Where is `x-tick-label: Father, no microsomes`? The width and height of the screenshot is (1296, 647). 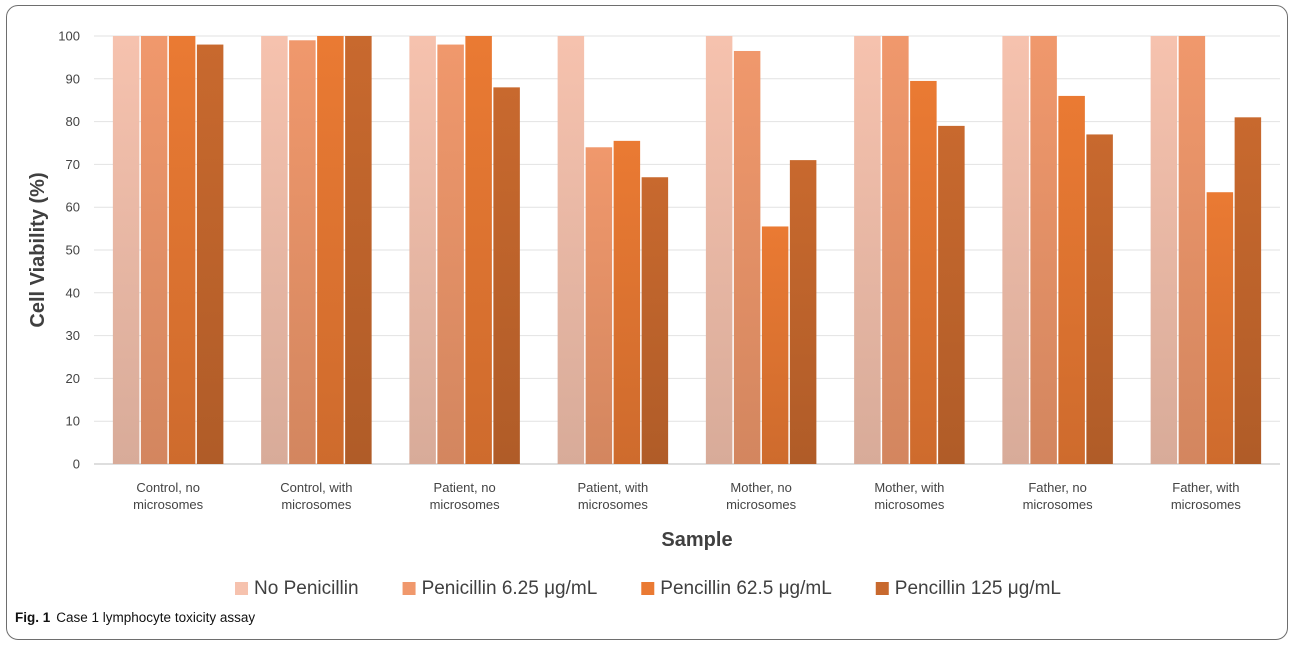 x-tick-label: Father, no microsomes is located at coordinates (1058, 496).